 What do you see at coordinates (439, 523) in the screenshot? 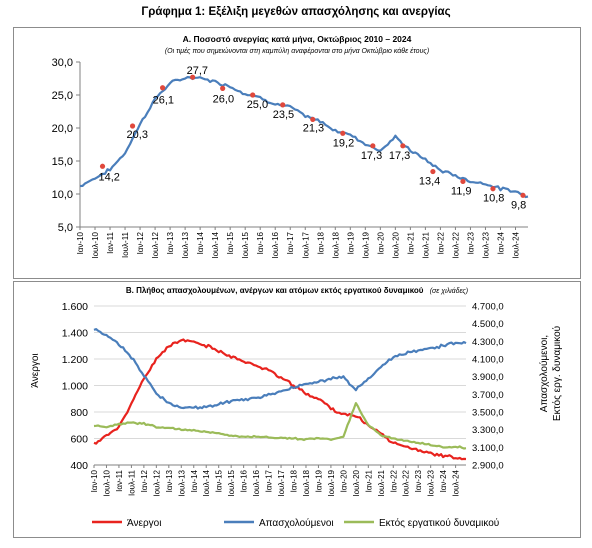
I see `legend-label: Εκτός εργατικού δυναμικού` at bounding box center [439, 523].